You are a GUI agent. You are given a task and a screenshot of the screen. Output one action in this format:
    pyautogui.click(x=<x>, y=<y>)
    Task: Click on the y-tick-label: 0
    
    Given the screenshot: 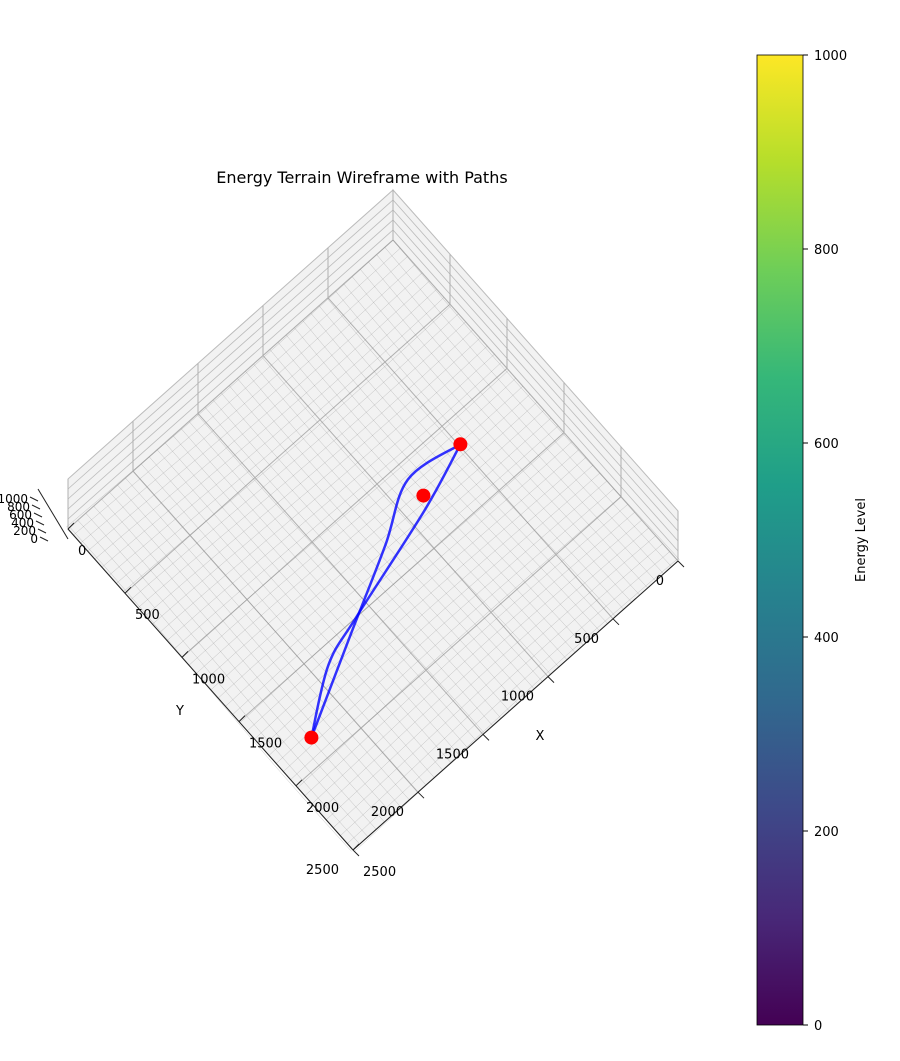 What is the action you would take?
    pyautogui.click(x=660, y=581)
    